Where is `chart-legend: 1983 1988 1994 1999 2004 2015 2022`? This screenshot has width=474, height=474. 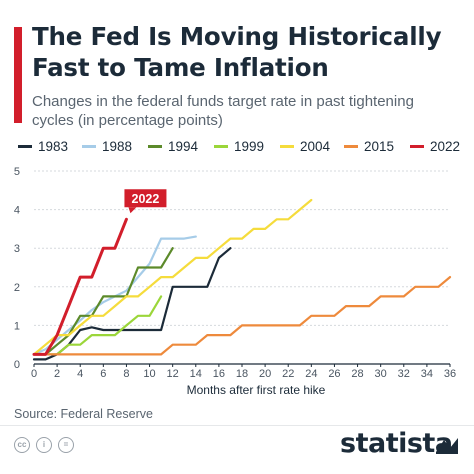
chart-legend: 1983 1988 1994 1999 2004 2015 2022 is located at coordinates (243, 147).